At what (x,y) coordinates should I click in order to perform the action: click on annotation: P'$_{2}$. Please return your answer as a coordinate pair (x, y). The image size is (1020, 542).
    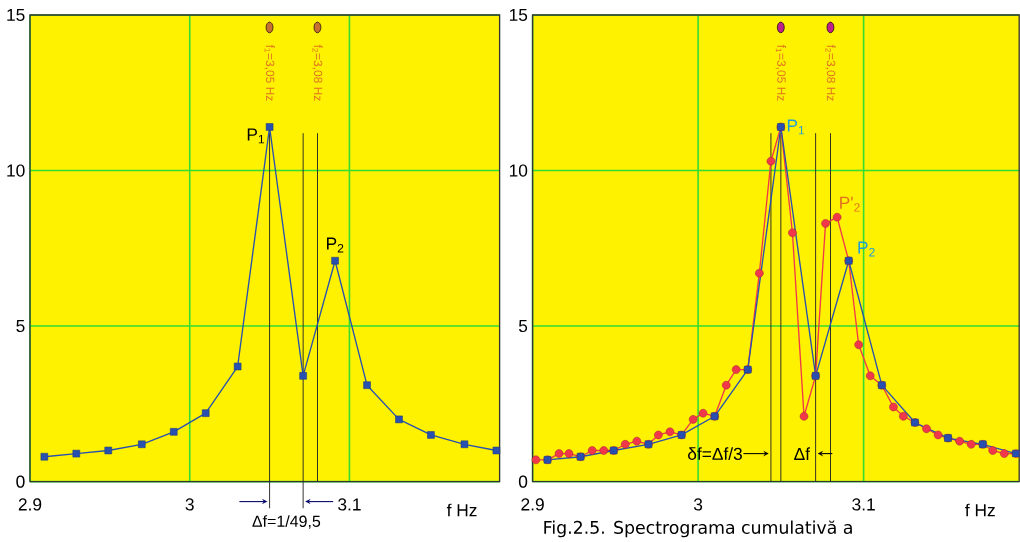
    Looking at the image, I should click on (850, 204).